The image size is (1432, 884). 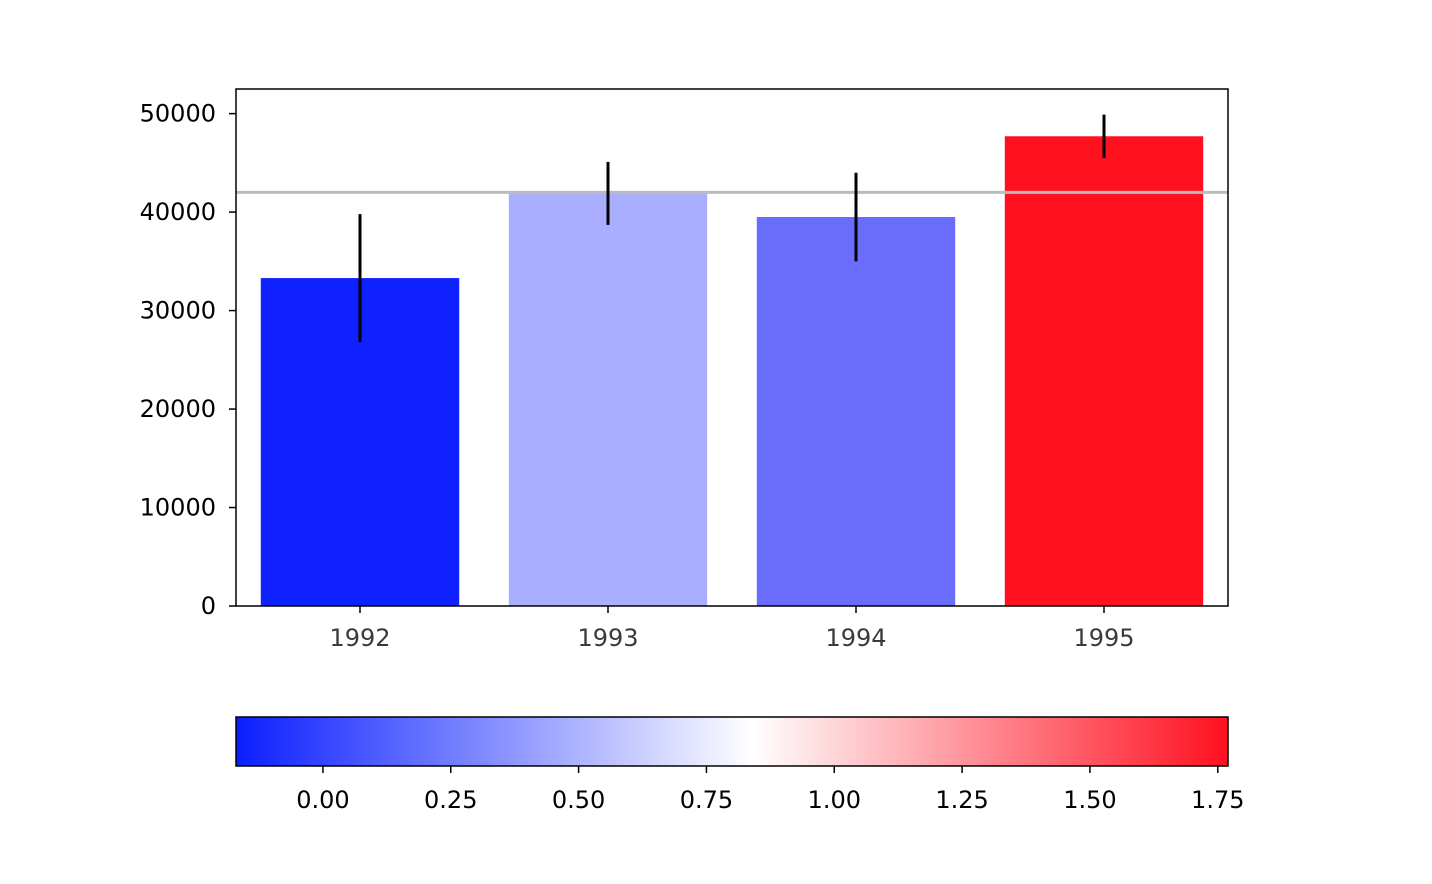 I want to click on x-tick-label: 1994, so click(x=855, y=638).